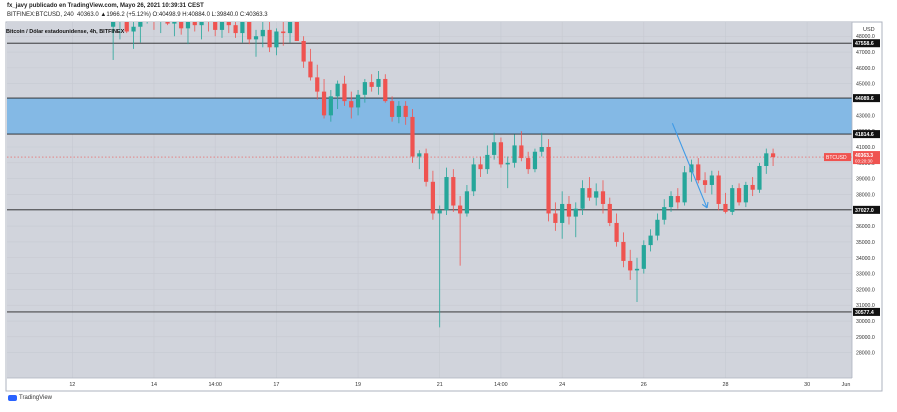  What do you see at coordinates (865, 290) in the screenshot?
I see `y-tick-label: 32000.0` at bounding box center [865, 290].